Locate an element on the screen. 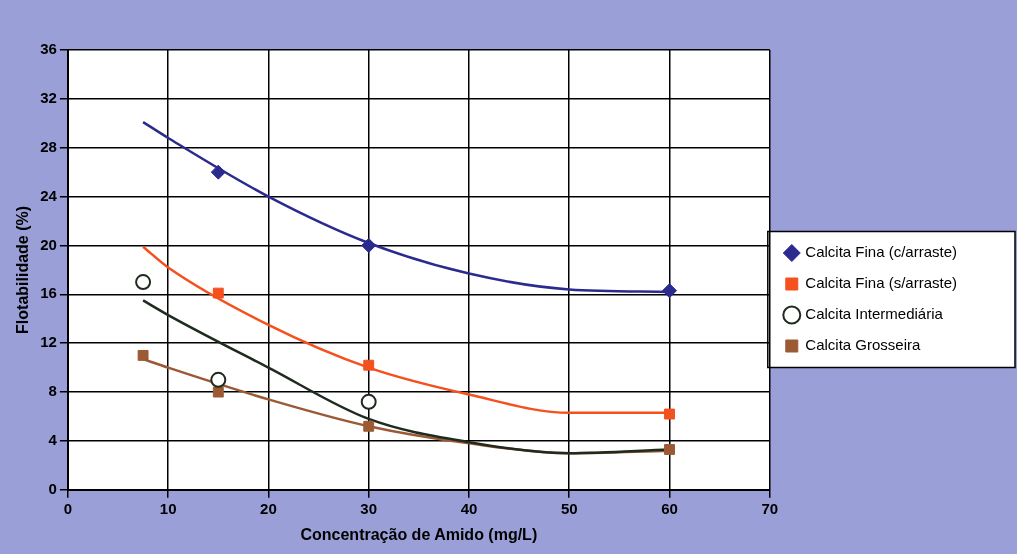 This screenshot has height=554, width=1017. y-axis-title: Flotabilidade (%) is located at coordinates (23, 269).